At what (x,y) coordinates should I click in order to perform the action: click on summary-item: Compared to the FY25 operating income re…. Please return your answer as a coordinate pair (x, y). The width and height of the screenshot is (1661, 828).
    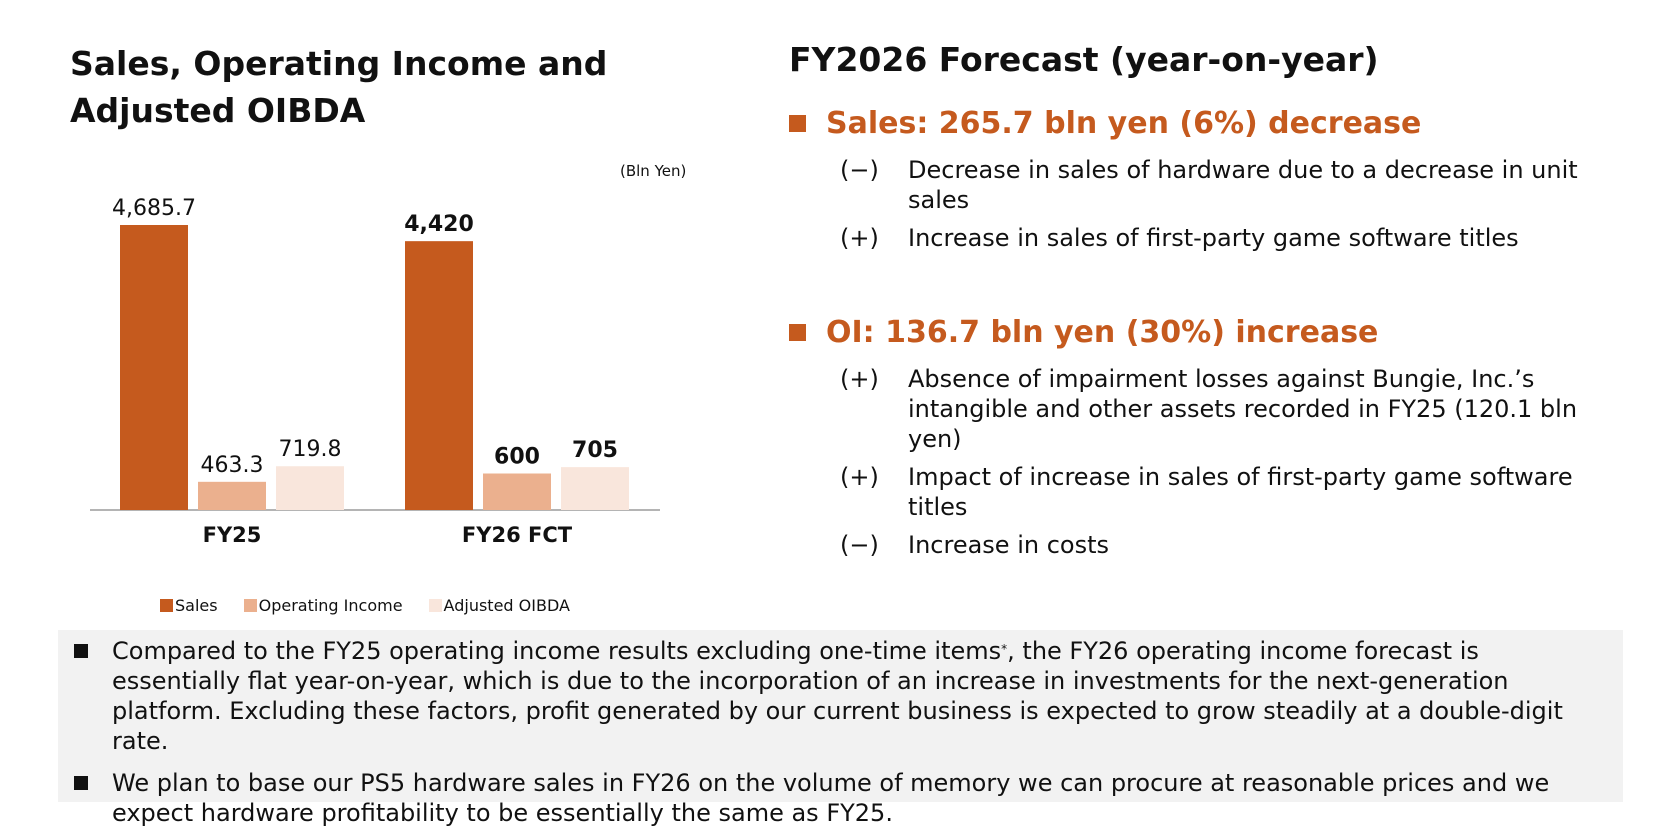
    Looking at the image, I should click on (840, 696).